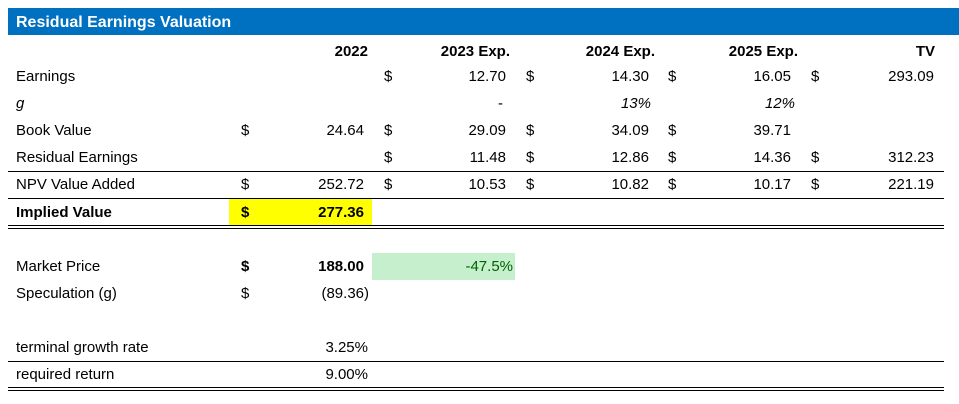 This screenshot has width=959, height=404. Describe the element at coordinates (58, 266) in the screenshot. I see `market-price-label: Market Price` at that location.